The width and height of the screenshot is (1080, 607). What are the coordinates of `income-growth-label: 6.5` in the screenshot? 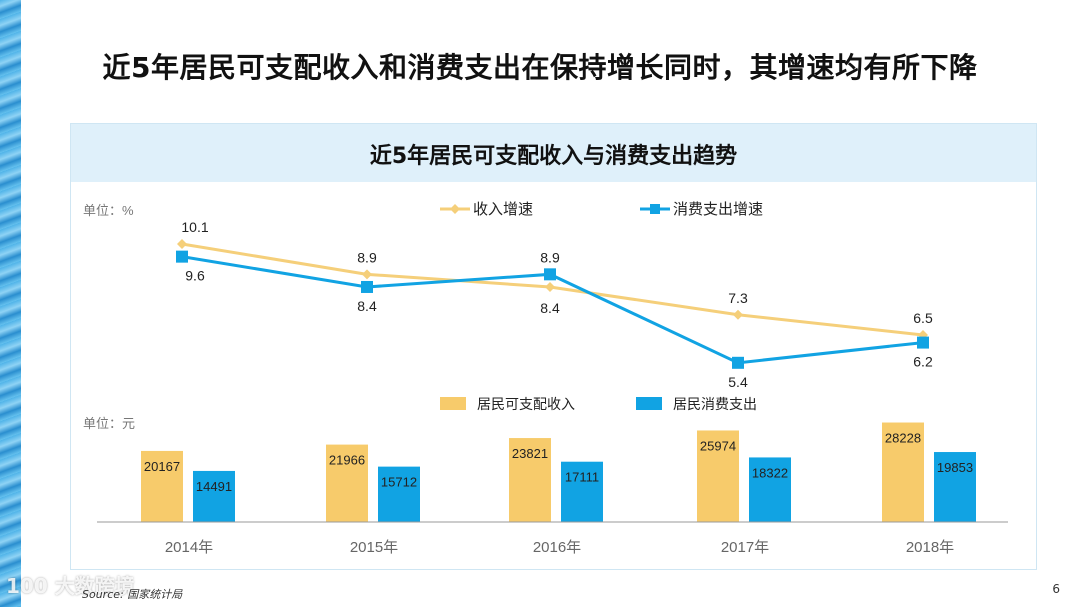 It's located at (923, 318).